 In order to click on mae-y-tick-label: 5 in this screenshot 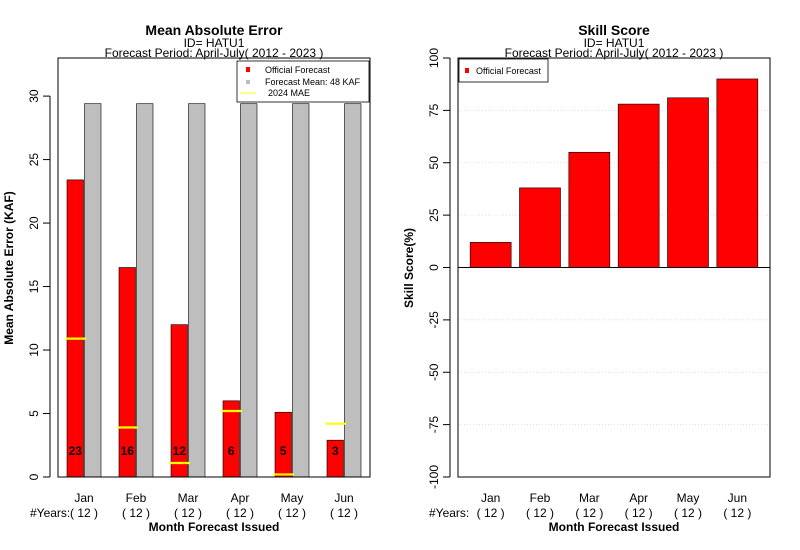, I will do `click(34, 413)`.